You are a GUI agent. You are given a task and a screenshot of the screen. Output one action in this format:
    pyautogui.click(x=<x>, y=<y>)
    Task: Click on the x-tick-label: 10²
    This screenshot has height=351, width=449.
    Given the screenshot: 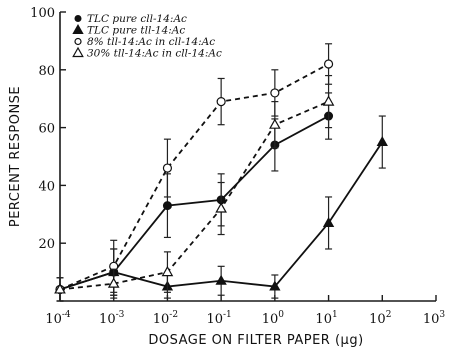 What is the action you would take?
    pyautogui.click(x=380, y=318)
    